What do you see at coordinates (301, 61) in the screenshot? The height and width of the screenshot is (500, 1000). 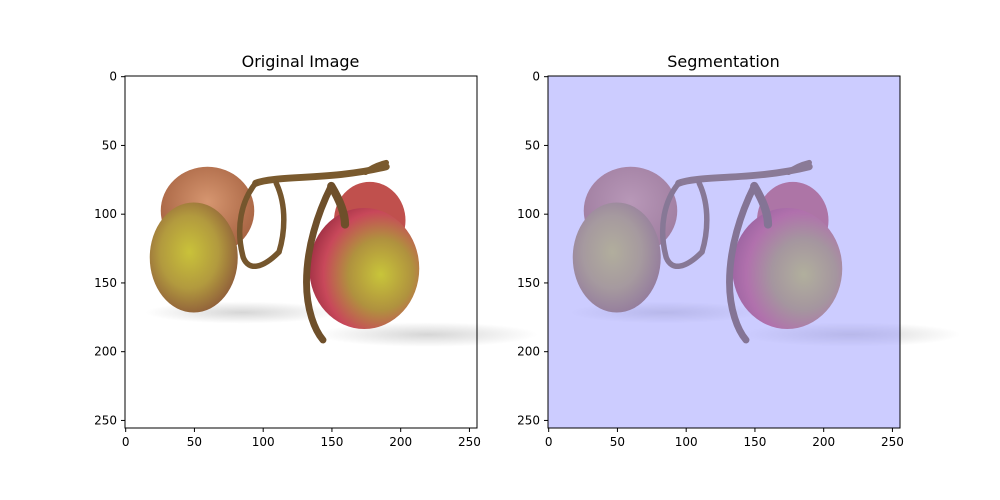 I see `panel-title: Original Image` at bounding box center [301, 61].